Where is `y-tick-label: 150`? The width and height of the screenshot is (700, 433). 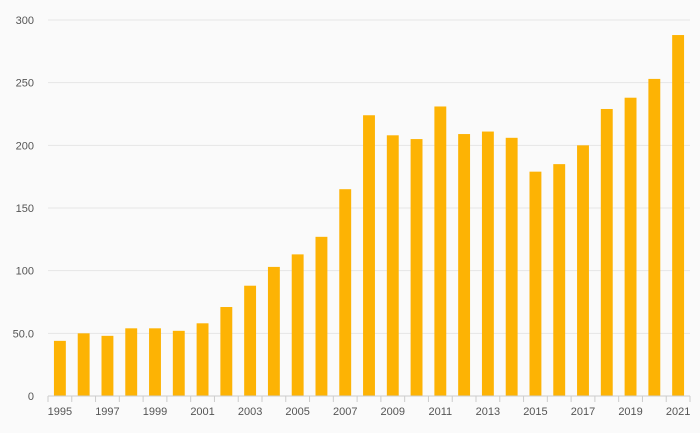 y-tick-label: 150 is located at coordinates (25, 209).